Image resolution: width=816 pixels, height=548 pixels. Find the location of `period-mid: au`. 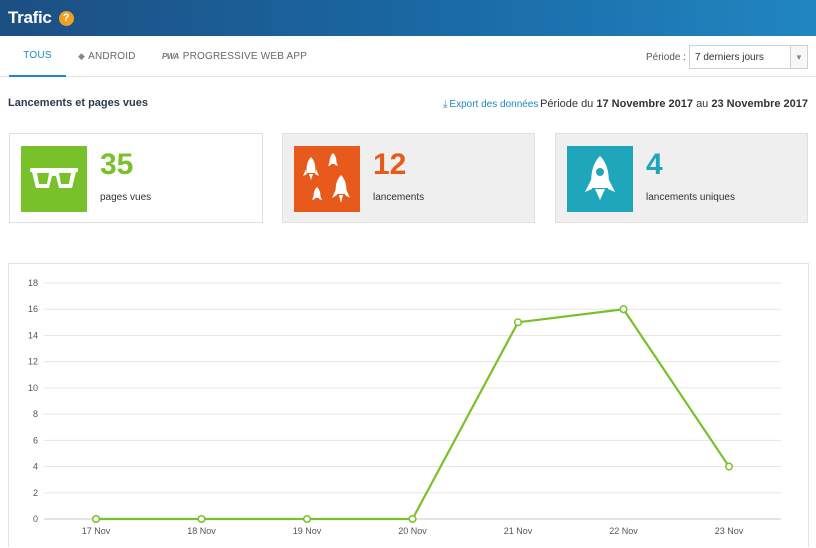

period-mid: au is located at coordinates (702, 104).